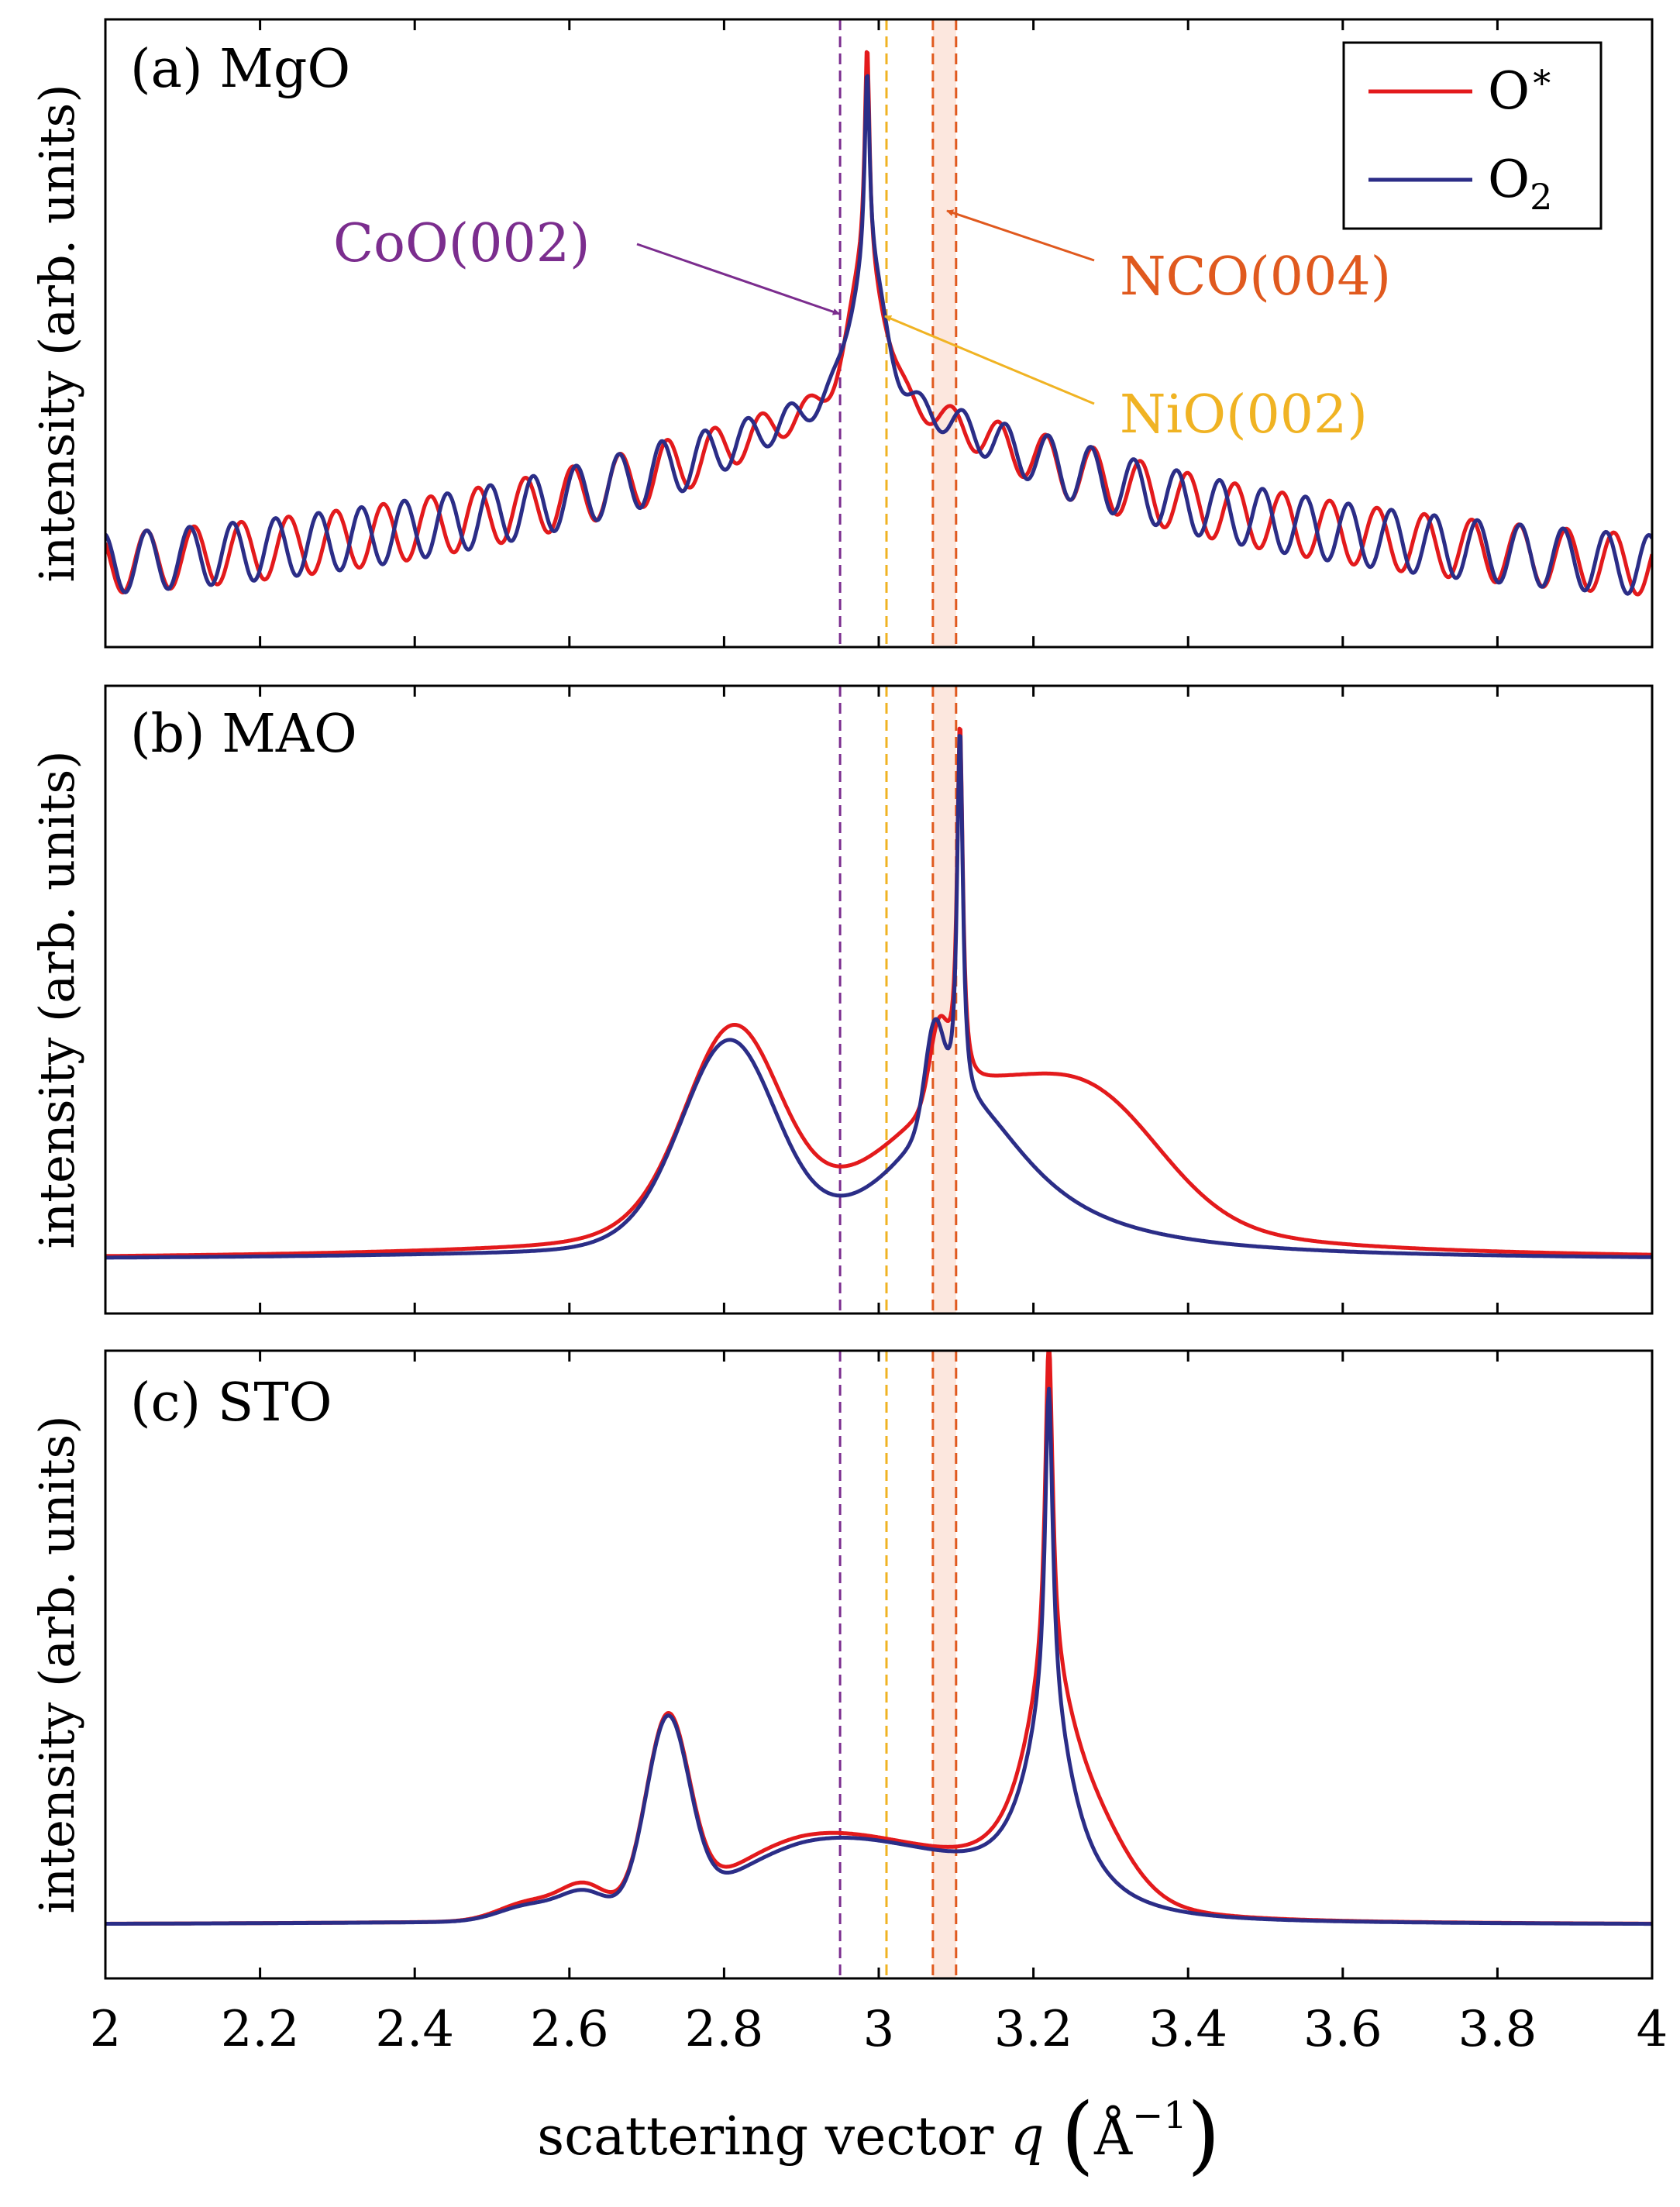  I want to click on x-tick-label: 2.2, so click(261, 2029).